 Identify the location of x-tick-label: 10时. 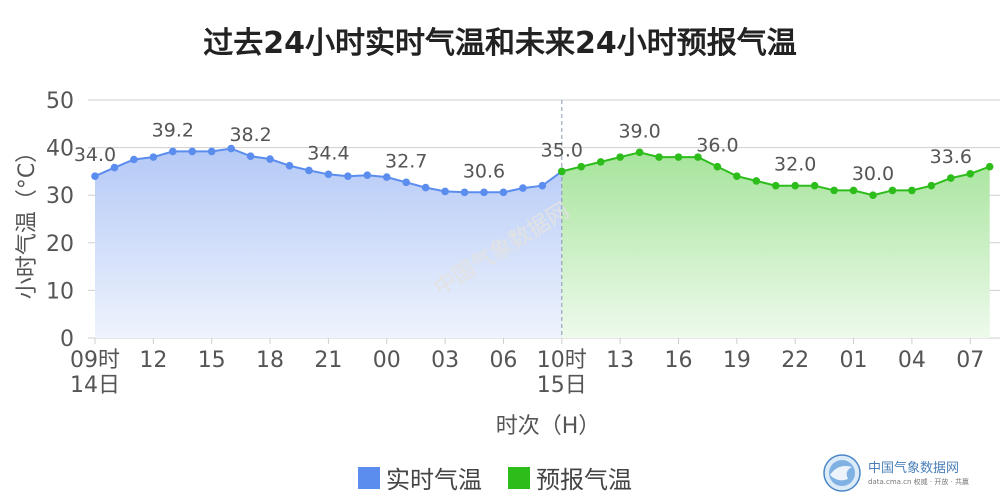
(562, 360).